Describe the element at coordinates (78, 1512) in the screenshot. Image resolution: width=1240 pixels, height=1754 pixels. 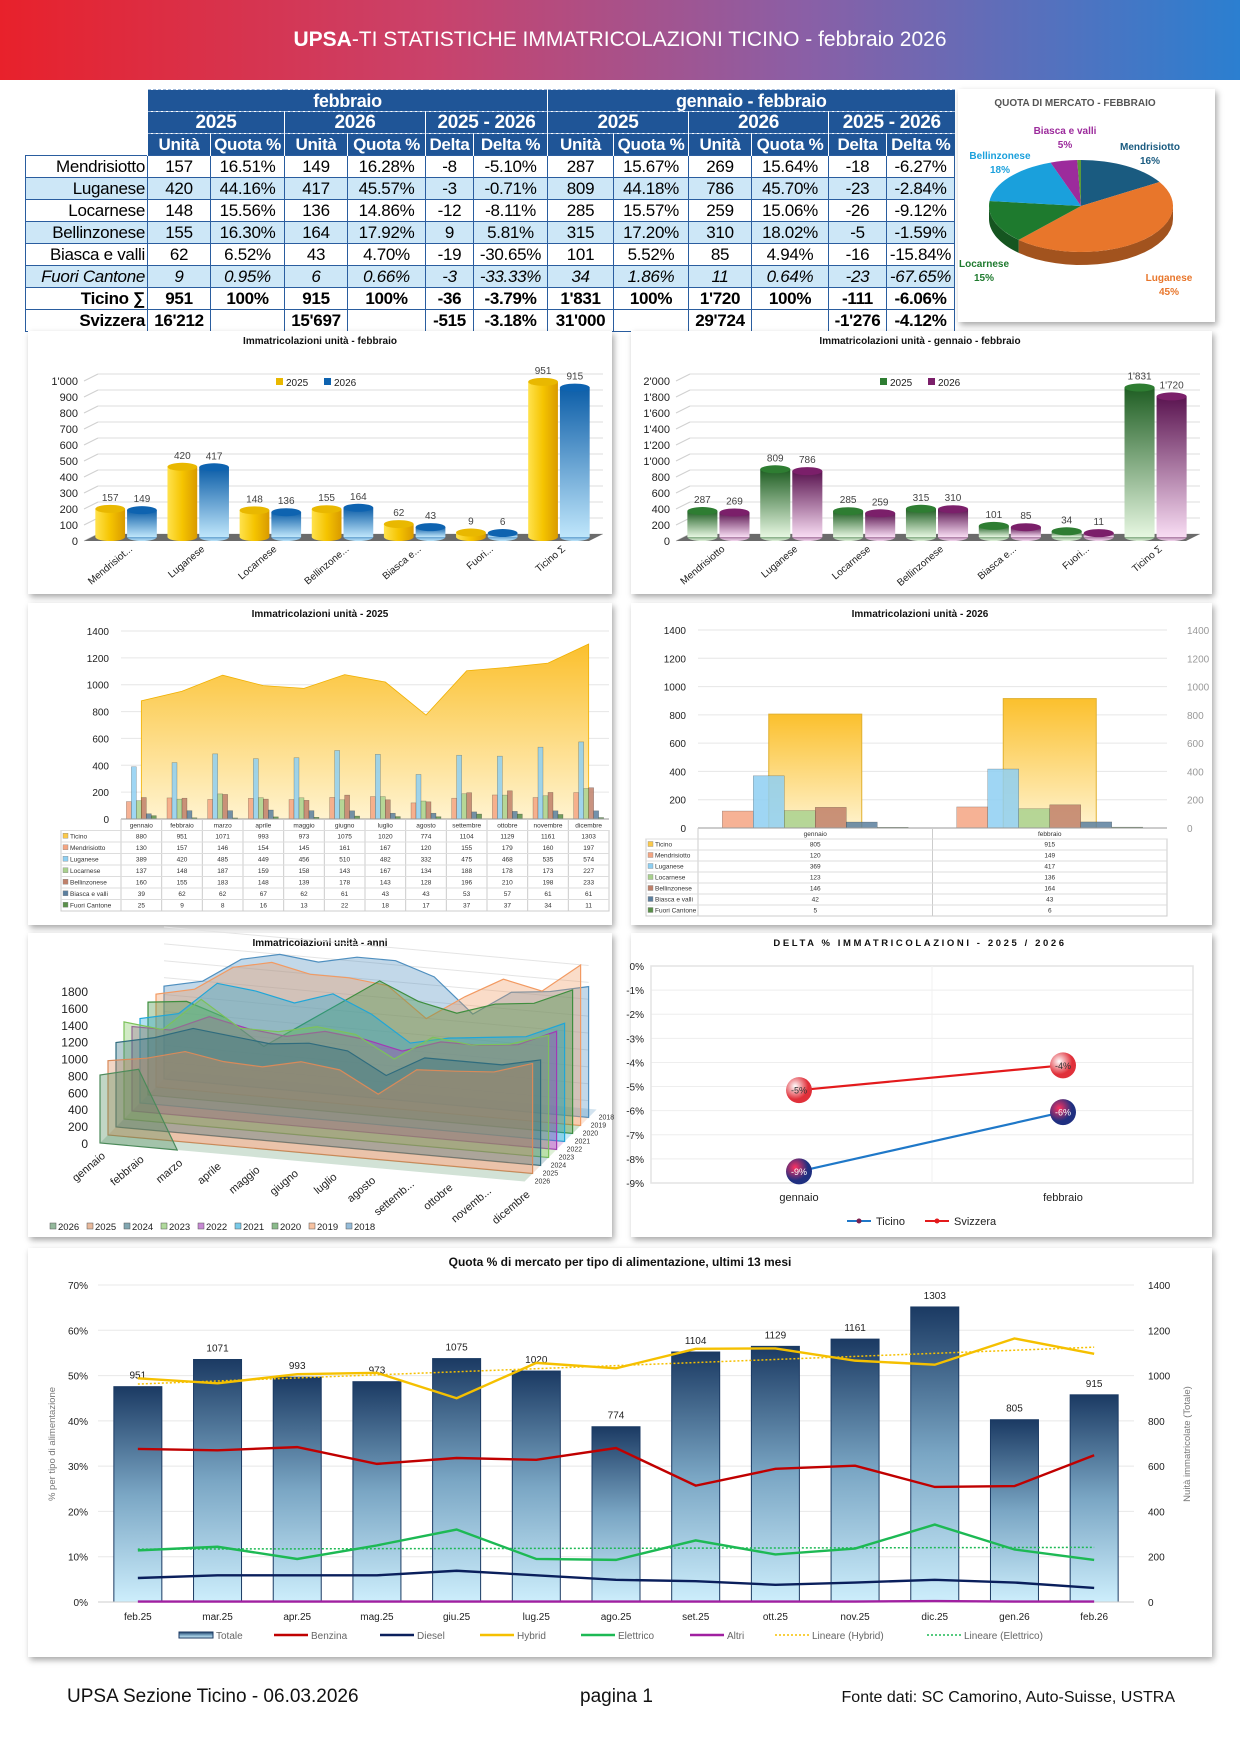
I see `y-tick-label: 20%` at that location.